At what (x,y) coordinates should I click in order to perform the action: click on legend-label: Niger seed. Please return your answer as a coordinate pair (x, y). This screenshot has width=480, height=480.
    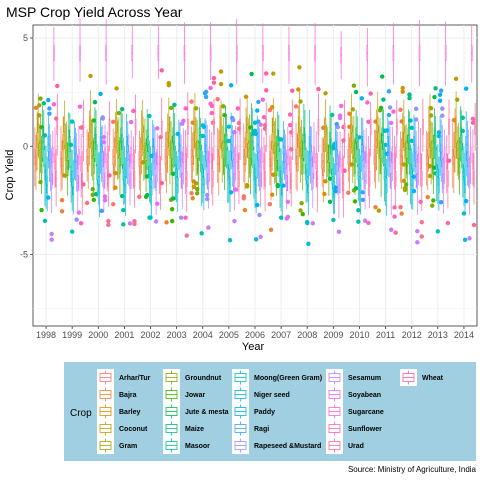
    Looking at the image, I should click on (272, 395).